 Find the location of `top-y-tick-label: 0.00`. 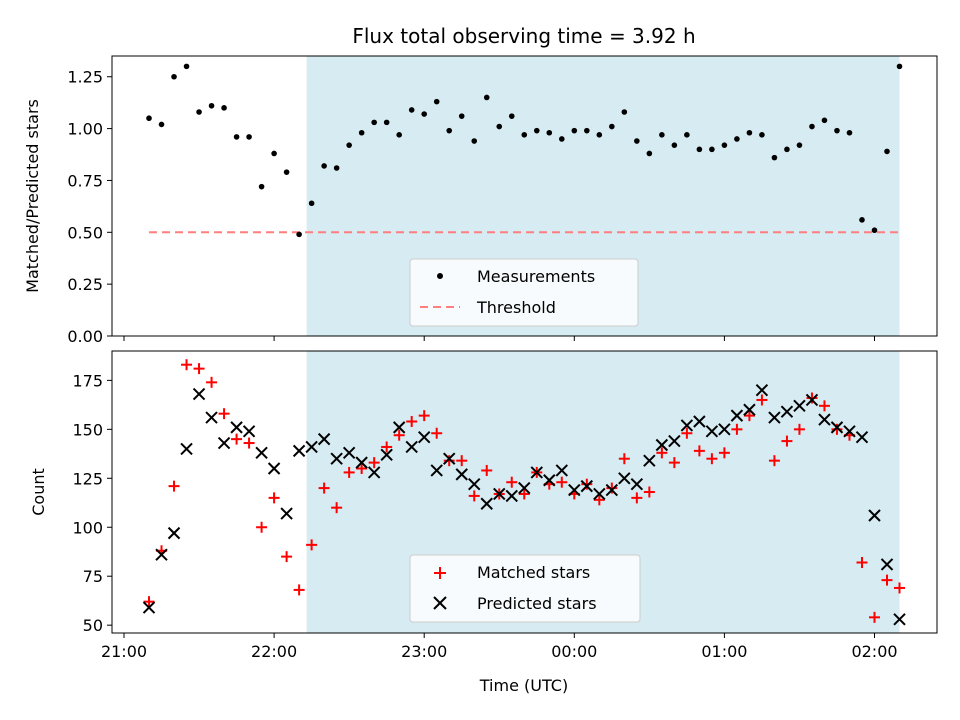

top-y-tick-label: 0.00 is located at coordinates (85, 336).